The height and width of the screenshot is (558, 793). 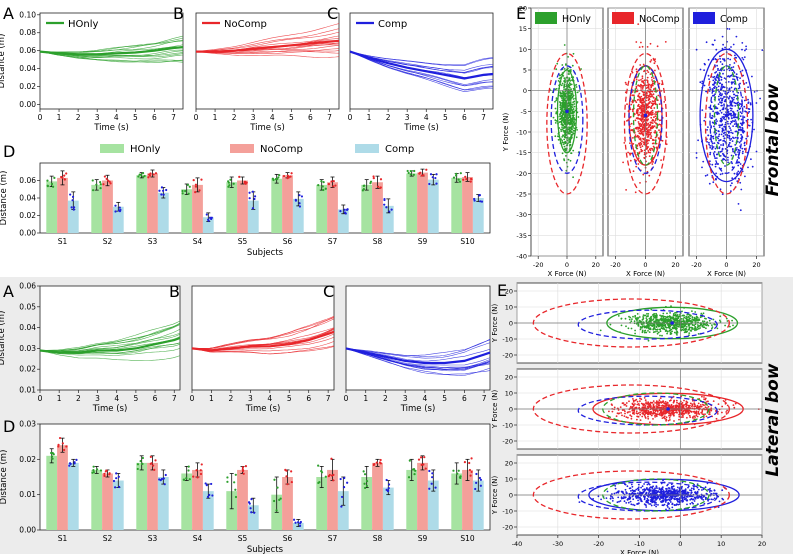 What do you see at coordinates (265, 253) in the screenshot?
I see `x-axis-label: Subjects` at bounding box center [265, 253].